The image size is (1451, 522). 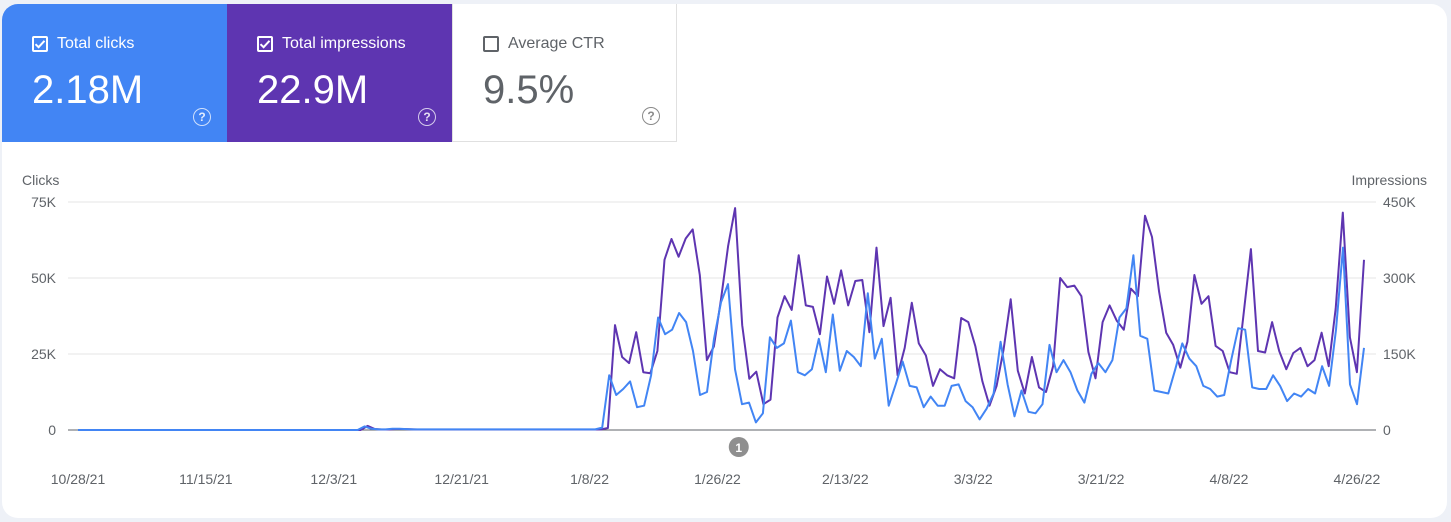 I want to click on x-tick-label: 1/8/22, so click(x=589, y=479).